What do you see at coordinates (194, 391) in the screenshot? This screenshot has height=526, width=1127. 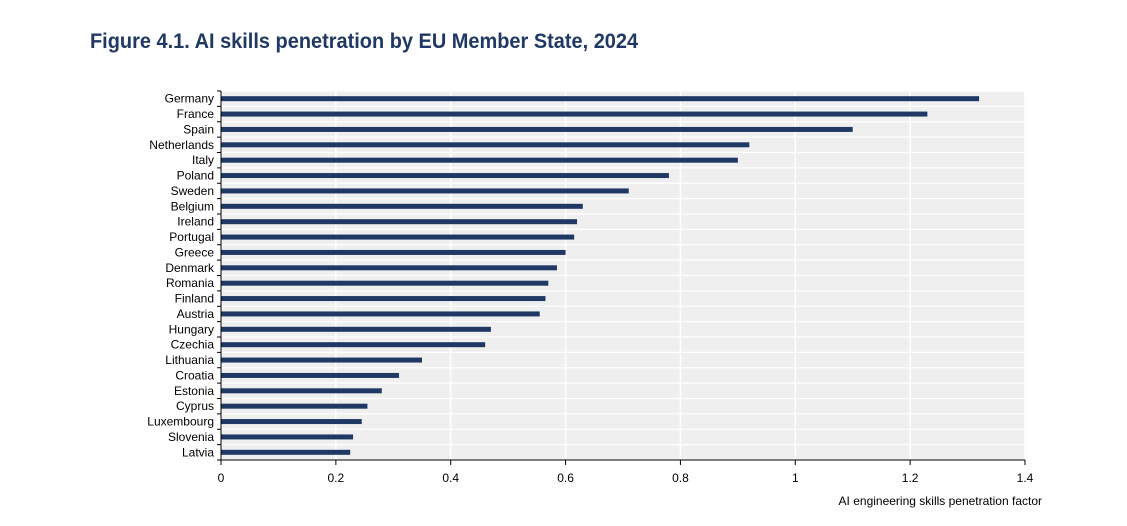 I see `category-label-estonia: Estonia` at bounding box center [194, 391].